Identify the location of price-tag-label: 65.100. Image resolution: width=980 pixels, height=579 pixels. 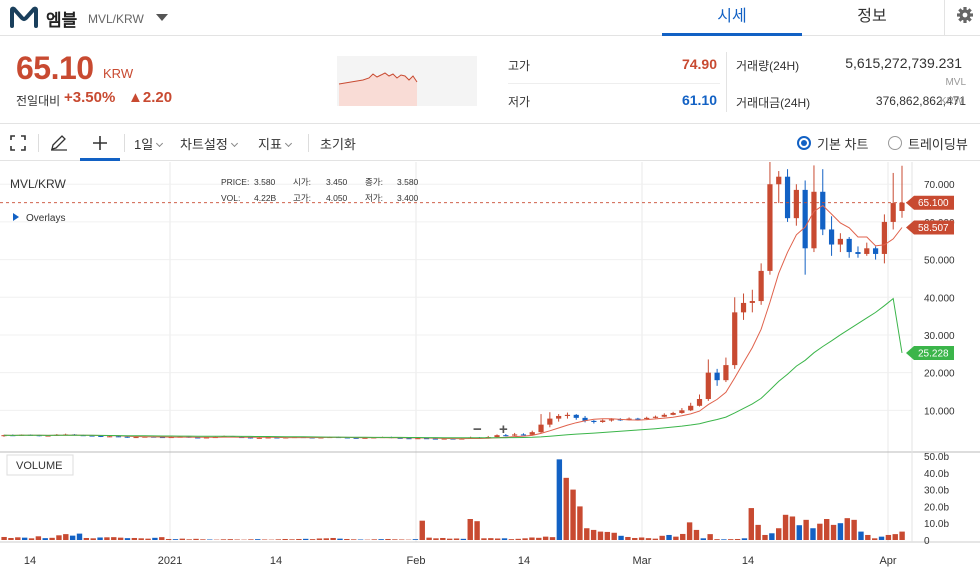
(933, 203).